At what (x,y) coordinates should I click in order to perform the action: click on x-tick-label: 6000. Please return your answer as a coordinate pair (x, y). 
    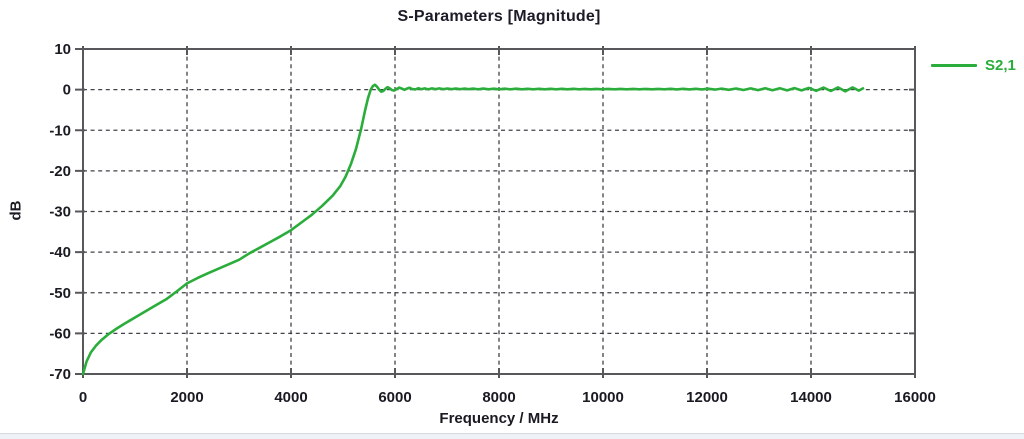
    Looking at the image, I should click on (394, 397).